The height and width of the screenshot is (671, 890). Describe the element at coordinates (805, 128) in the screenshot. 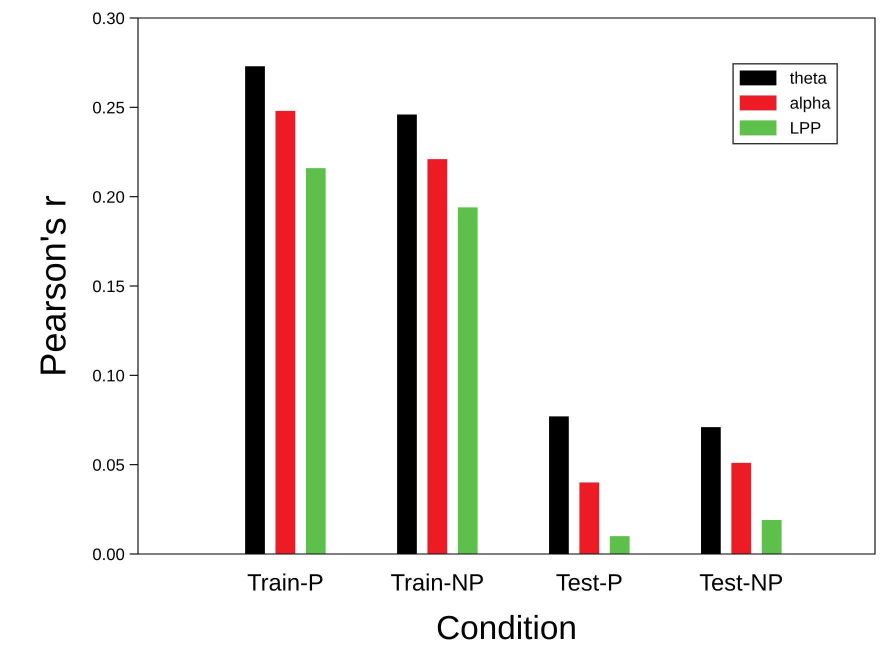

I see `legend-label: LPP` at that location.